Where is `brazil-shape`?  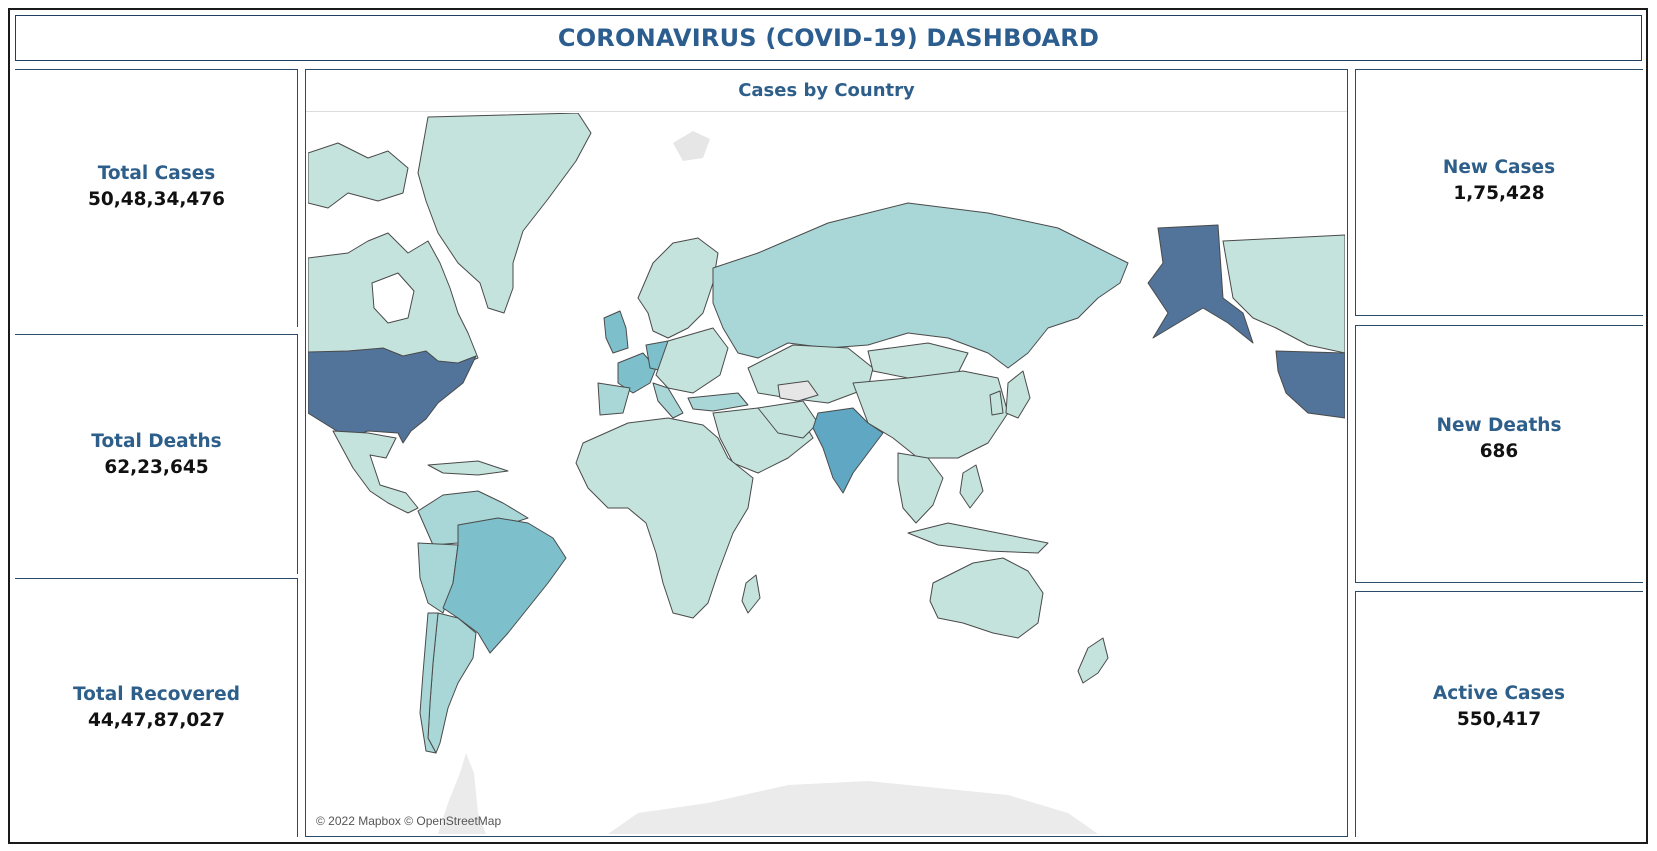 brazil-shape is located at coordinates (504, 585).